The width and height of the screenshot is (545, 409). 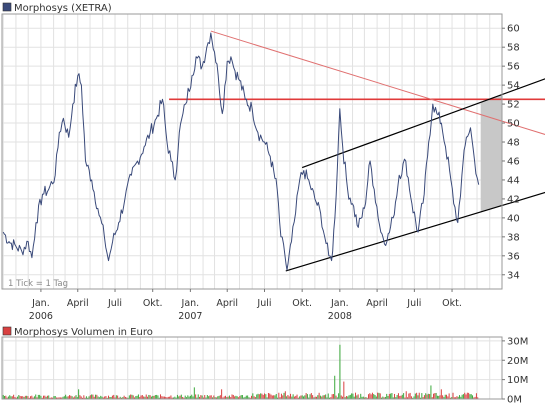 What do you see at coordinates (63, 8) in the screenshot?
I see `price-title: Morphosys (XETRA)` at bounding box center [63, 8].